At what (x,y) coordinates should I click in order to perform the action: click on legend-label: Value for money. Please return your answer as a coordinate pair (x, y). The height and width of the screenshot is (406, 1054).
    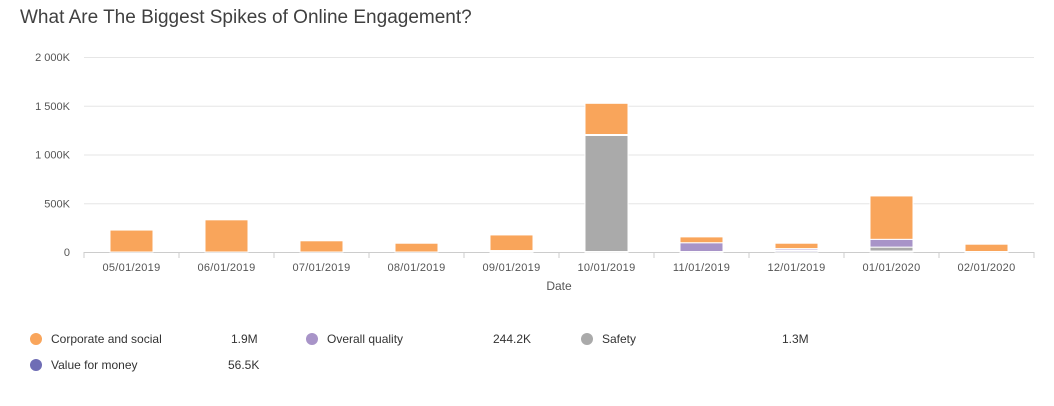
    Looking at the image, I should click on (94, 365).